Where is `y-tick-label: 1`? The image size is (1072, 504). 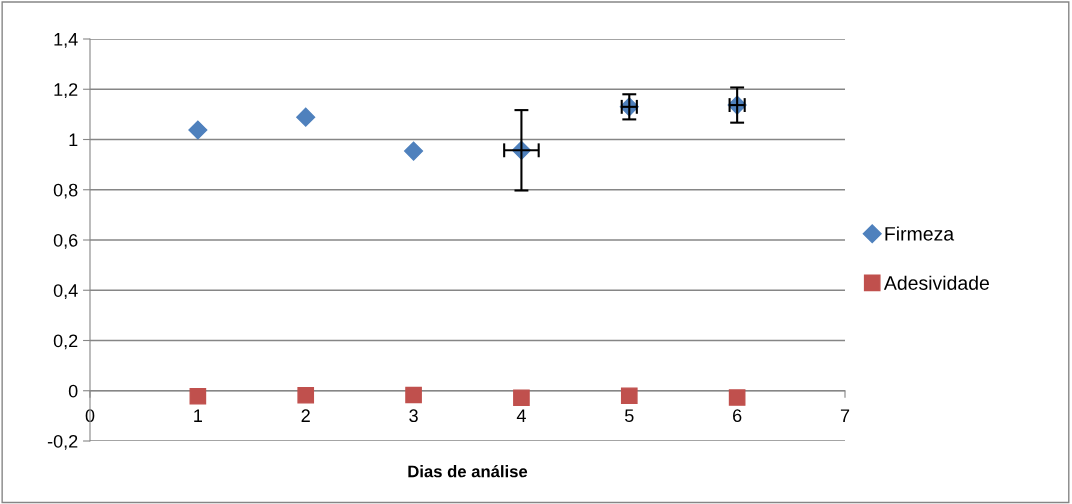 y-tick-label: 1 is located at coordinates (73, 140).